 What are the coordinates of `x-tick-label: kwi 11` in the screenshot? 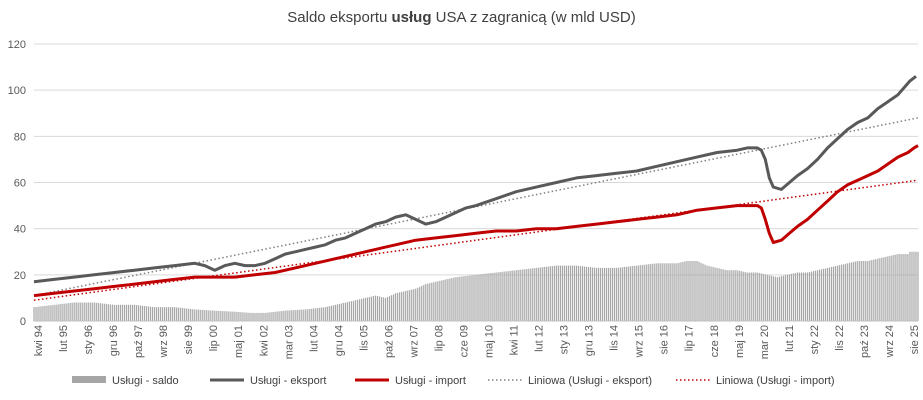 It's located at (515, 340).